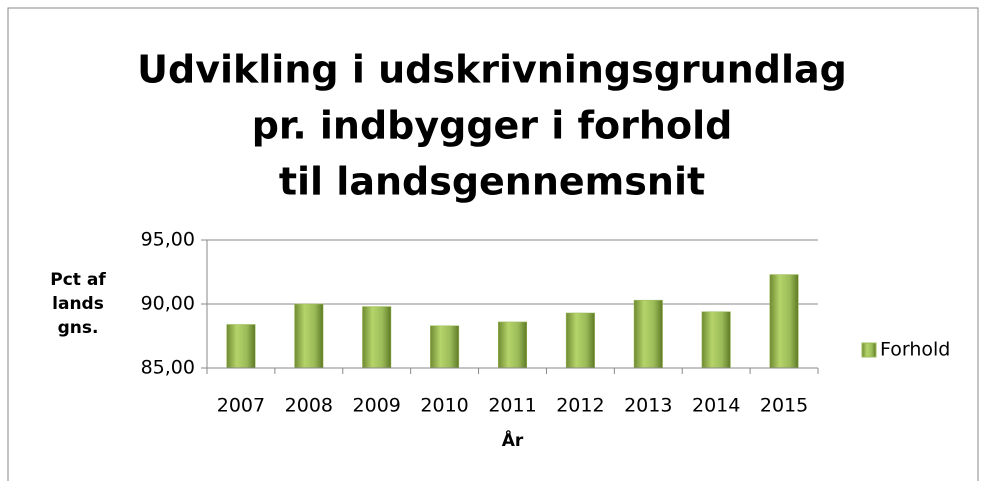 The width and height of the screenshot is (982, 481). Describe the element at coordinates (78, 304) in the screenshot. I see `y-axis-title: lands` at that location.